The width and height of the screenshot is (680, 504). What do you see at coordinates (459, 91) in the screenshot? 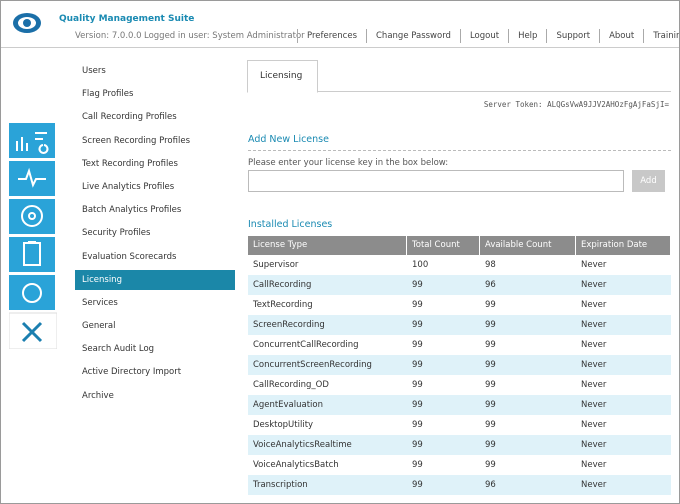
I see `tab-line` at bounding box center [459, 91].